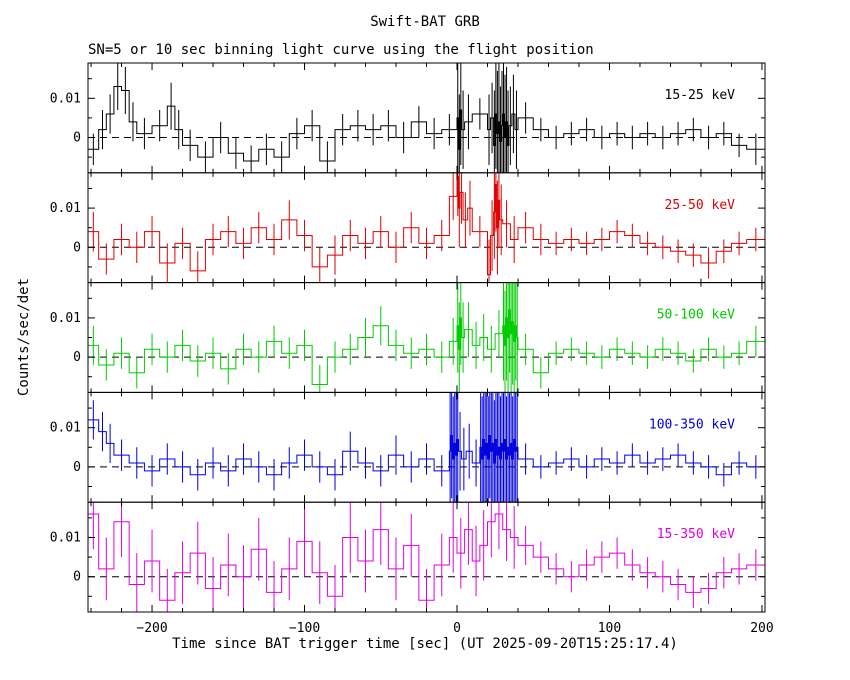 Image resolution: width=850 pixels, height=680 pixels. Describe the element at coordinates (700, 95) in the screenshot. I see `band-label: 15-25 keV` at that location.